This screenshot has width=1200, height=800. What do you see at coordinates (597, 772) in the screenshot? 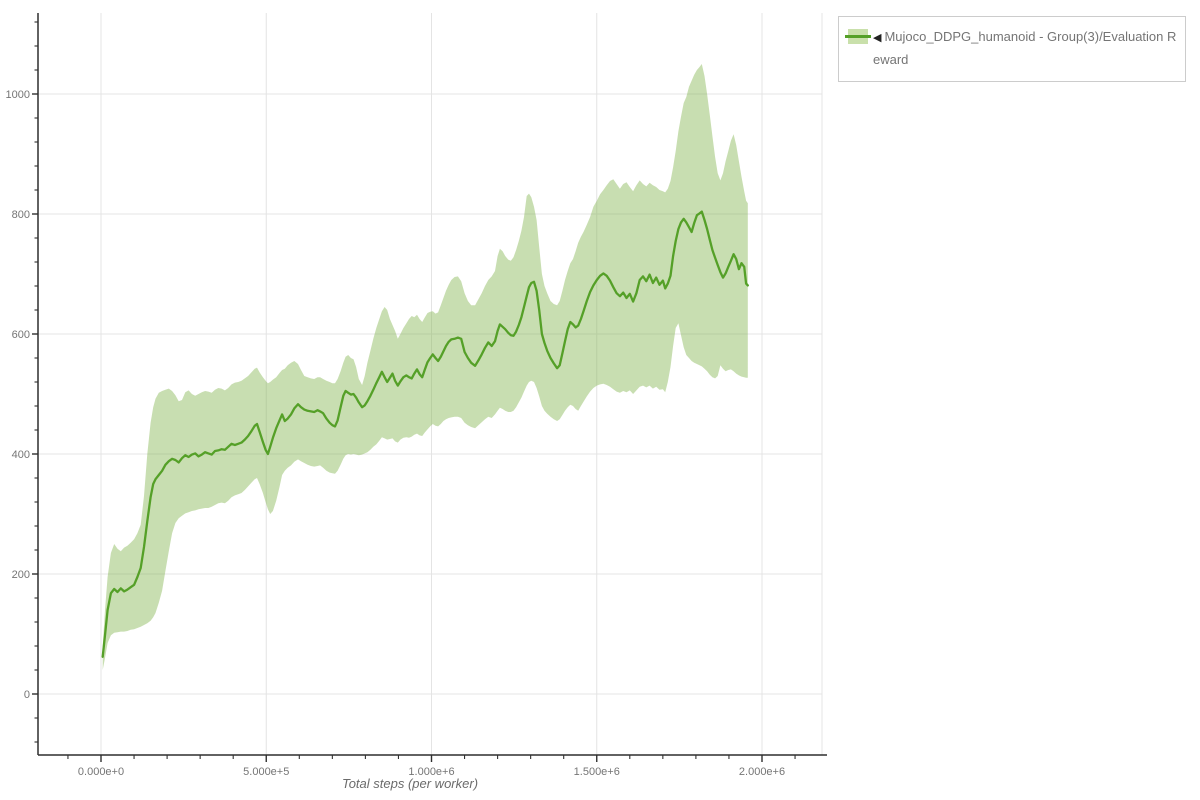
I see `svg-text: 1.500e+6` at bounding box center [597, 772].